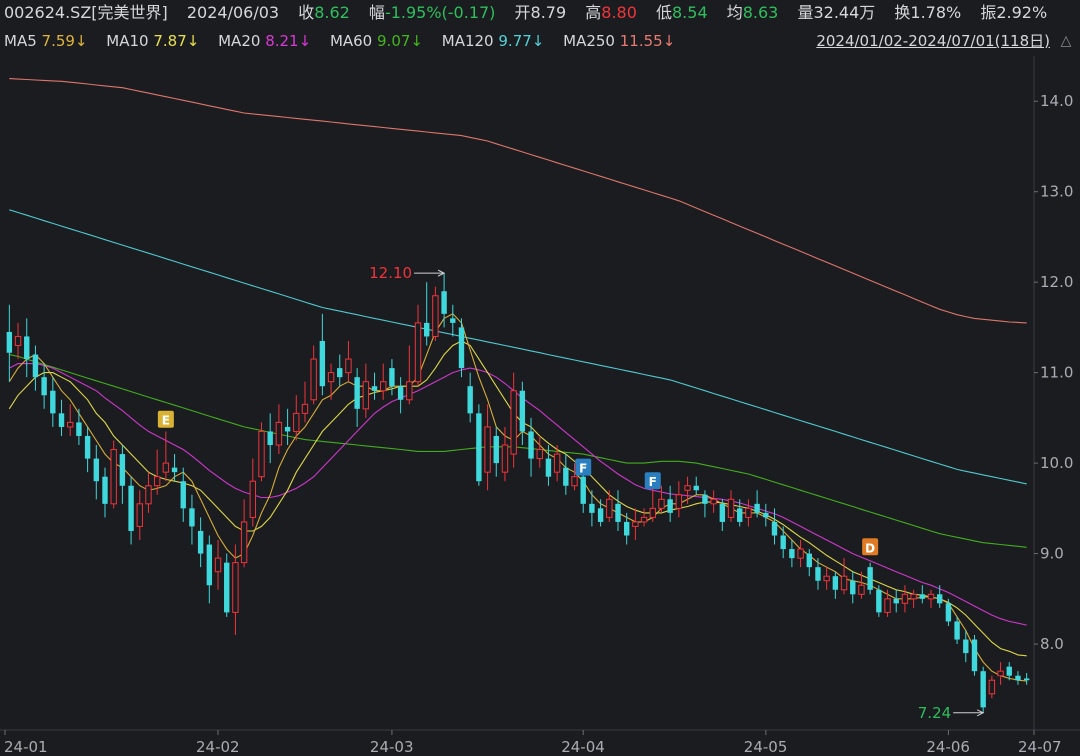 The image size is (1080, 756). I want to click on open-label: 开, so click(522, 12).